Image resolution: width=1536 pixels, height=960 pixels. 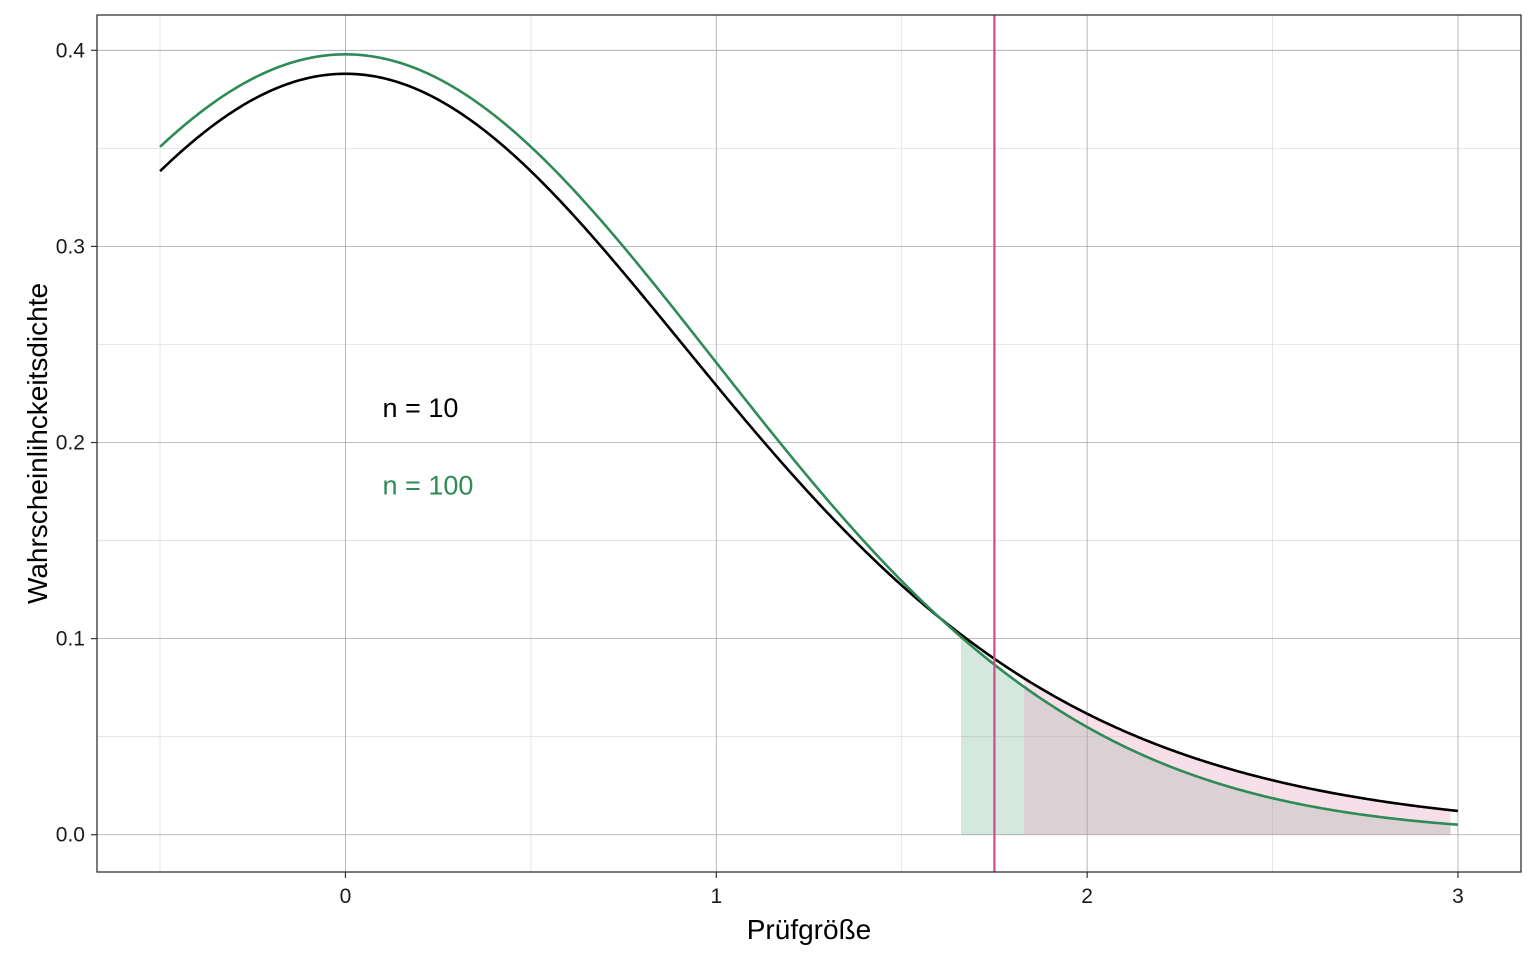 What do you see at coordinates (421, 408) in the screenshot?
I see `series-label-0: n = 10` at bounding box center [421, 408].